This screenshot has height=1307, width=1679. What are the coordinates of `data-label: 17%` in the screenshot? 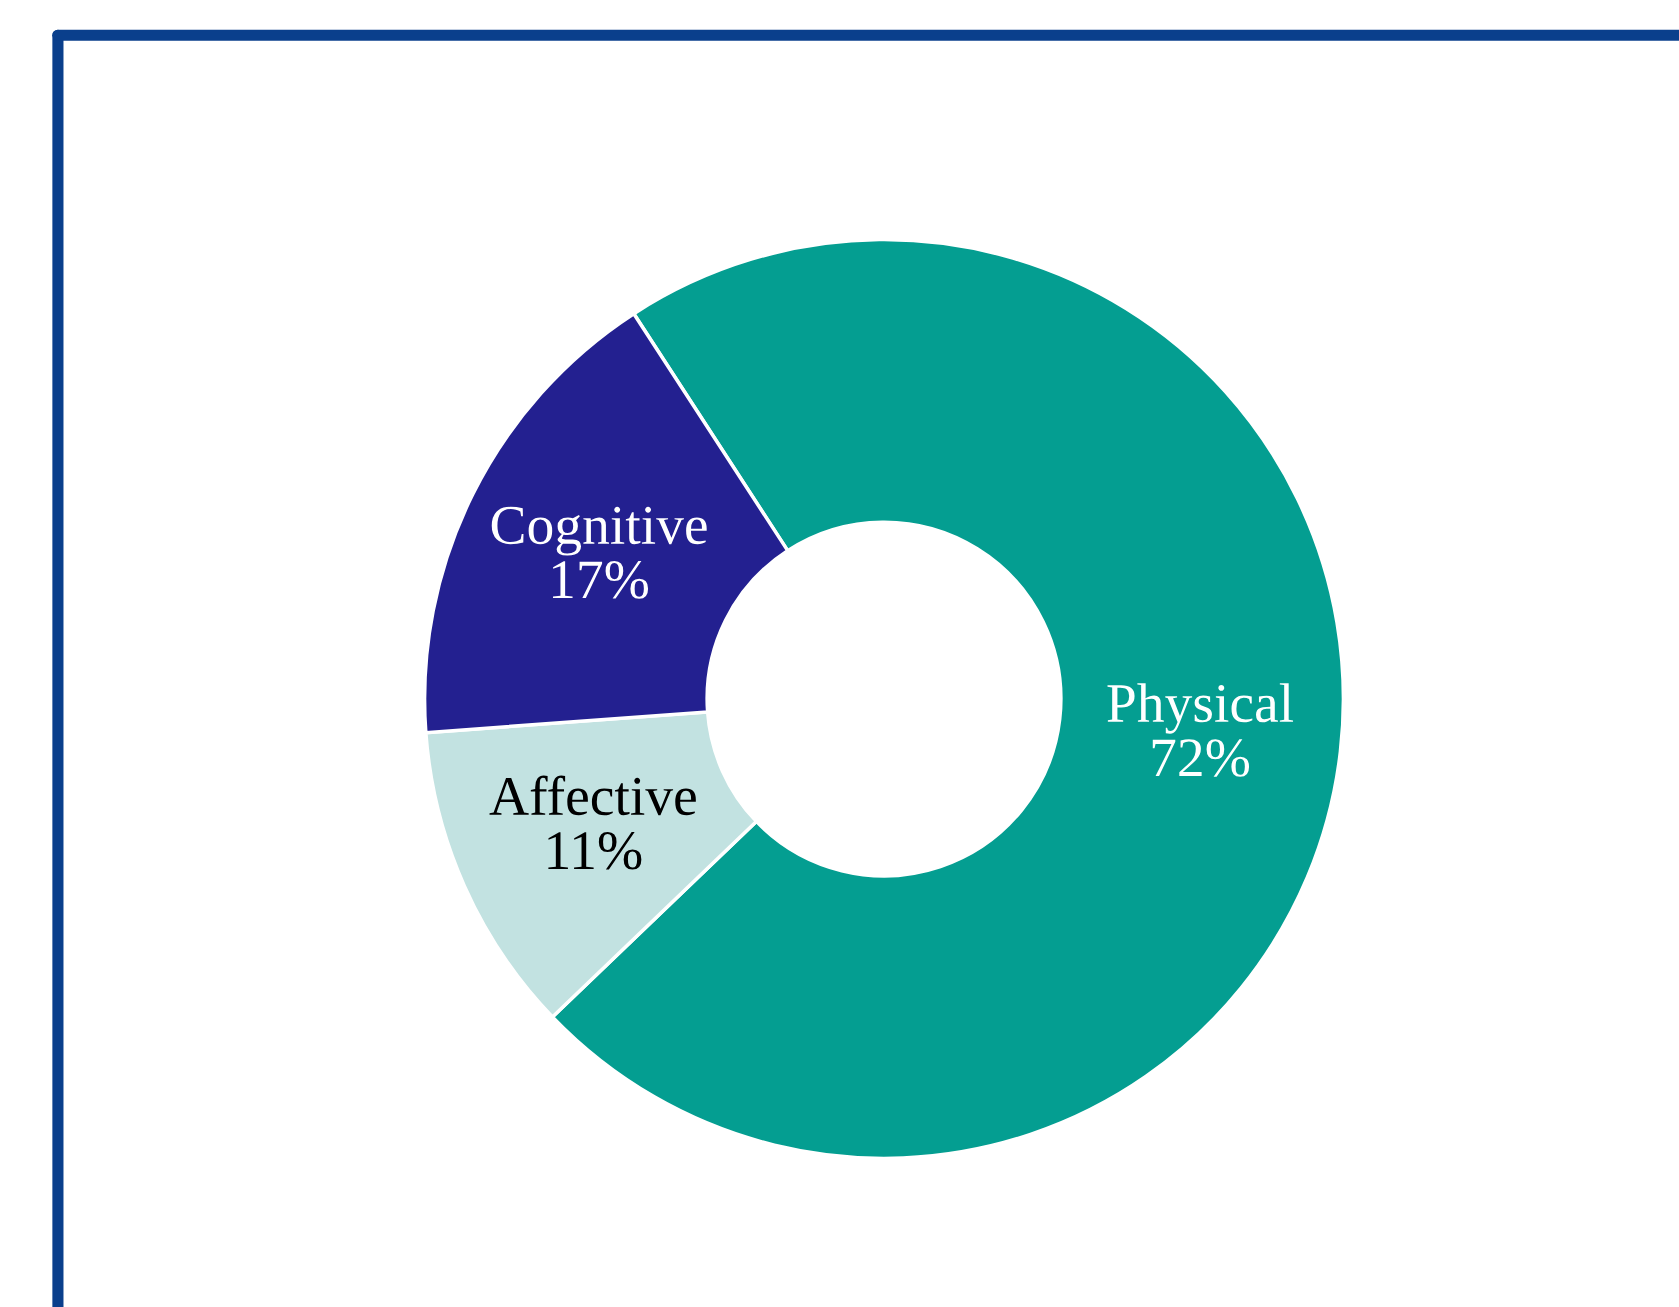 It's located at (601, 580).